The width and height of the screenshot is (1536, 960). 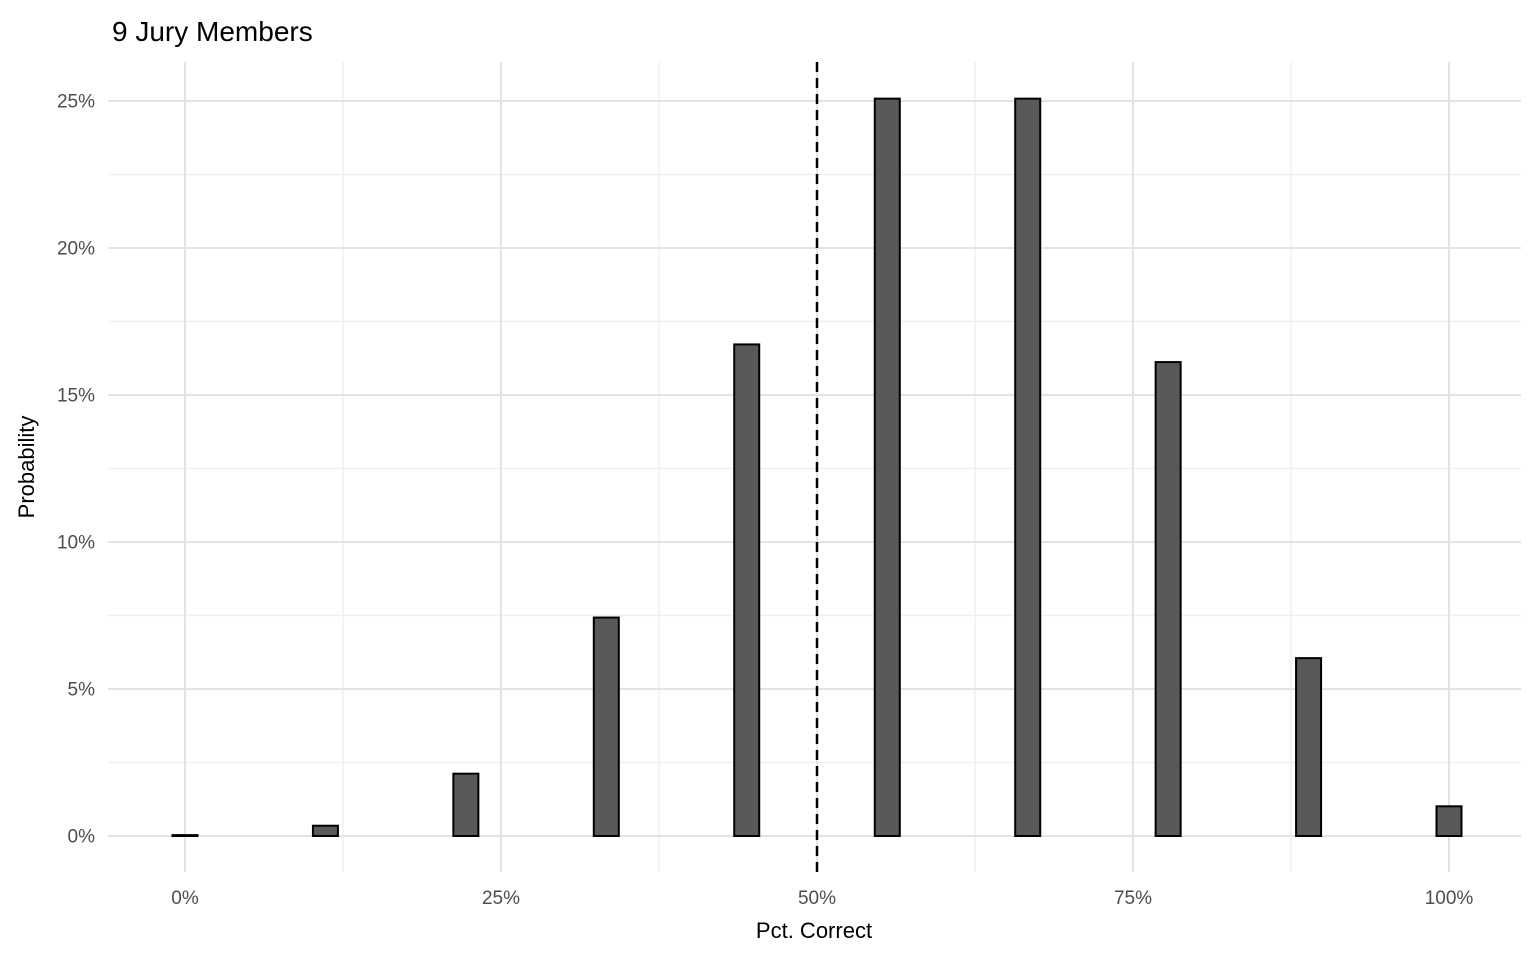 What do you see at coordinates (1449, 898) in the screenshot?
I see `x-tick-label: 100%` at bounding box center [1449, 898].